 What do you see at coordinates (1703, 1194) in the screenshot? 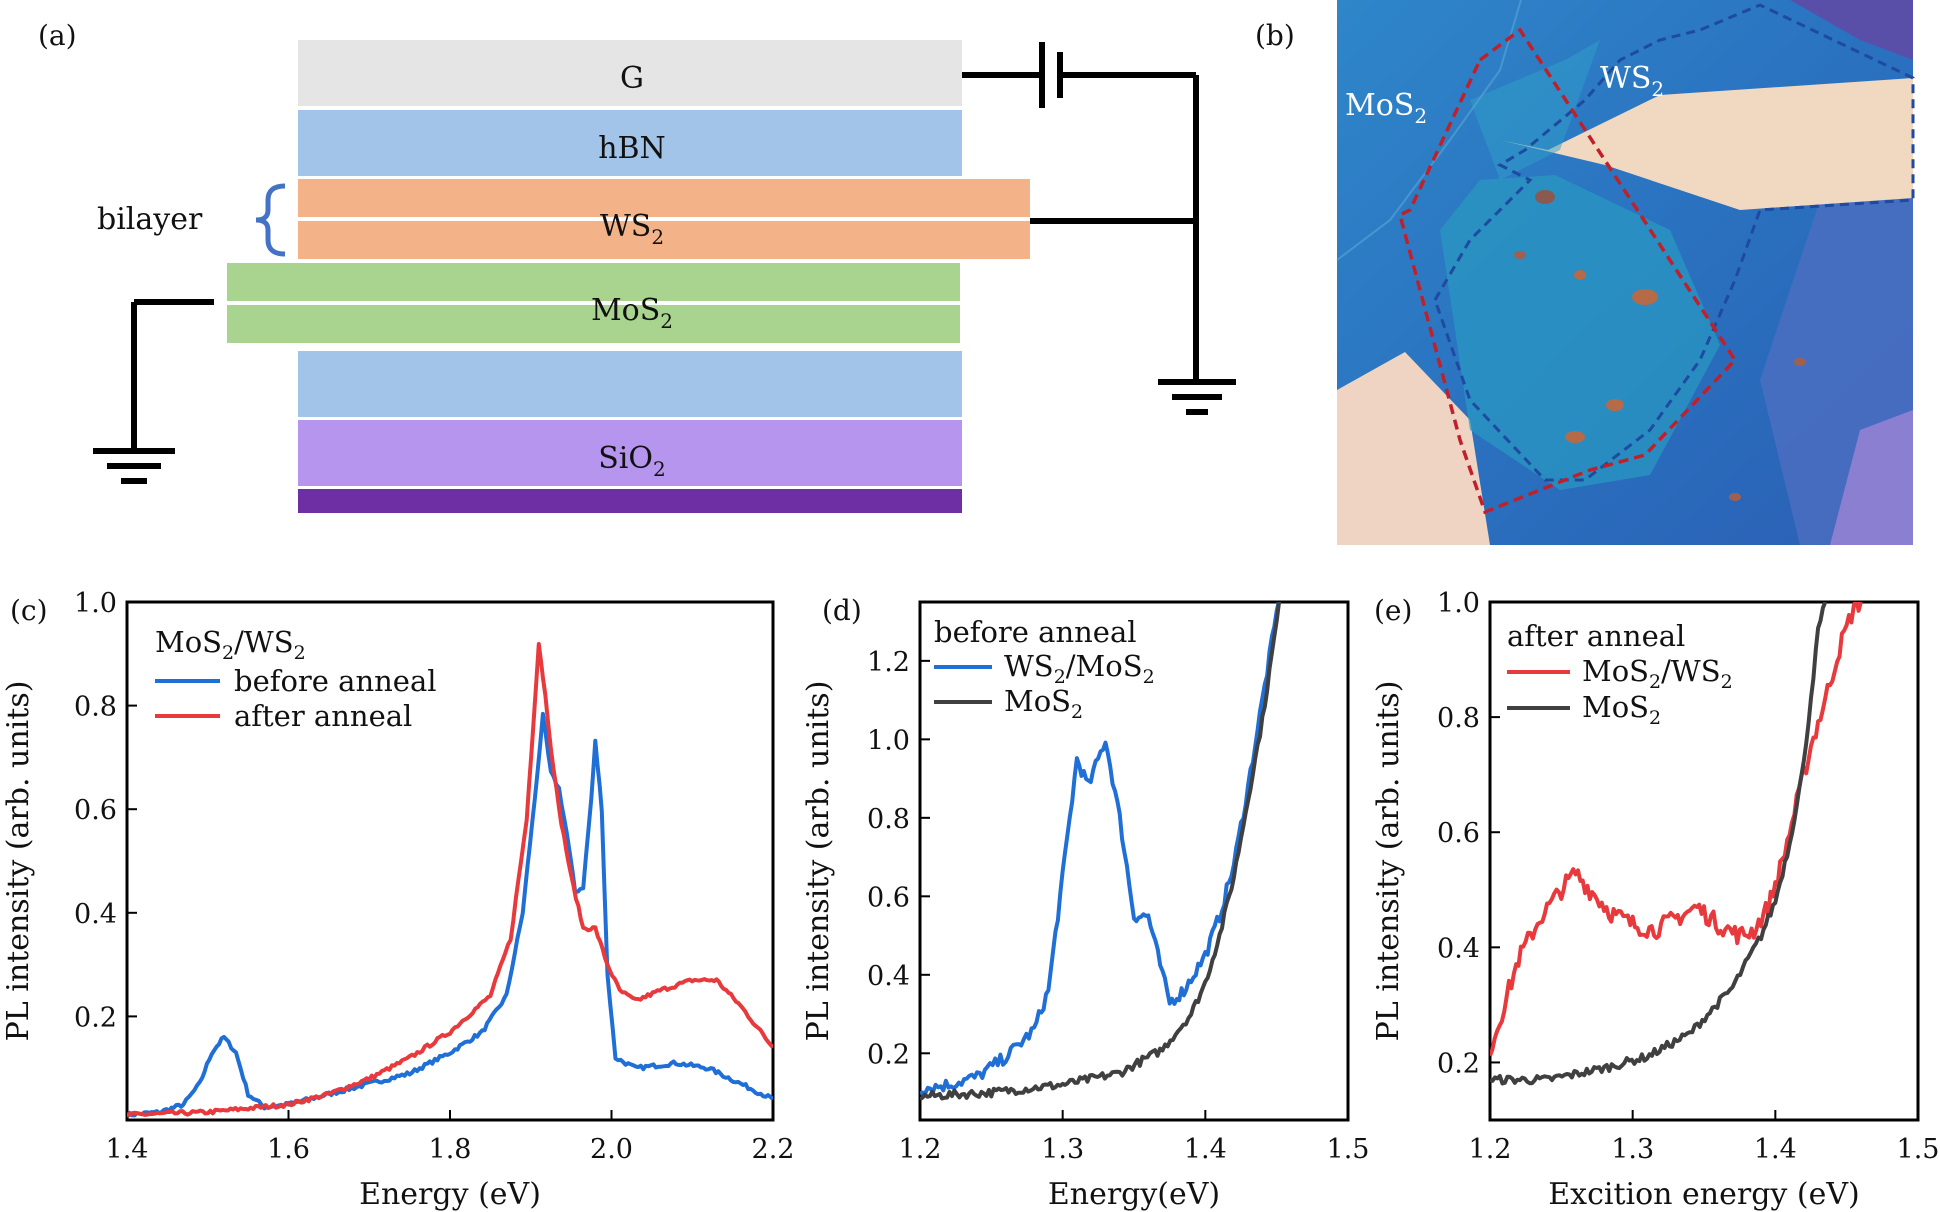
I see `x-axis-label-e: Excition energy (eV)` at bounding box center [1703, 1194].